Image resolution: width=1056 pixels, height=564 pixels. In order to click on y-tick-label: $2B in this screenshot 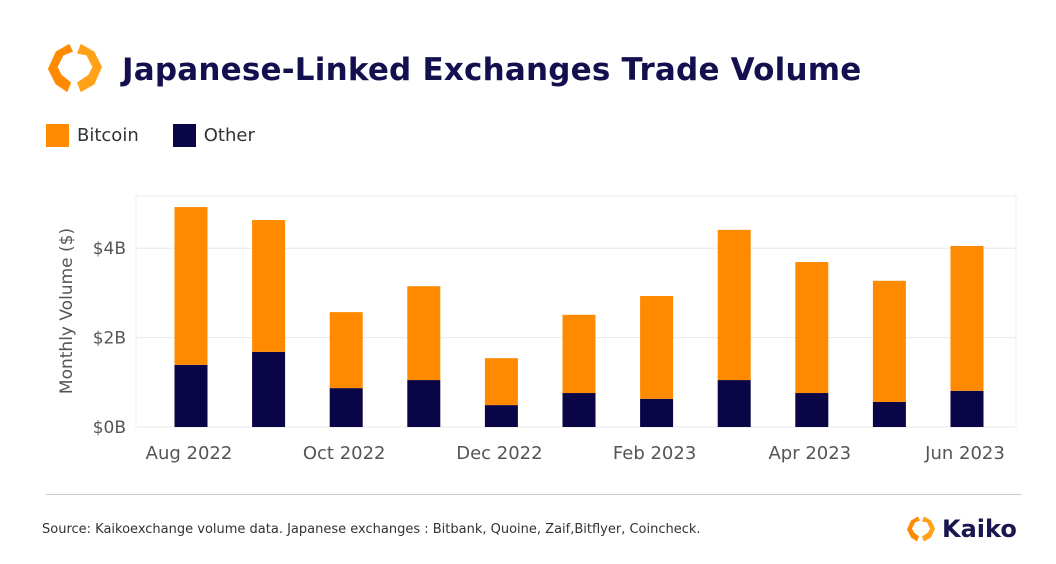, I will do `click(109, 339)`.